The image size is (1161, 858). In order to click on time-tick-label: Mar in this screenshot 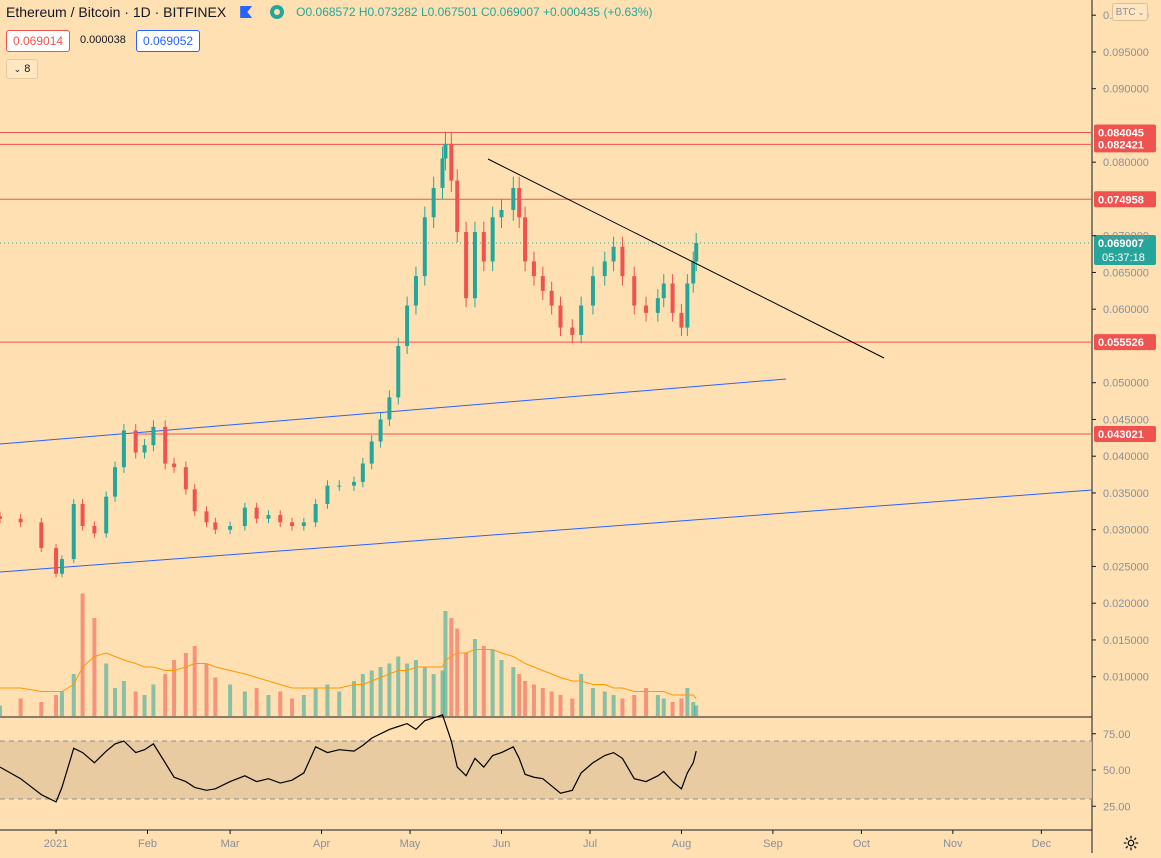, I will do `click(230, 844)`.